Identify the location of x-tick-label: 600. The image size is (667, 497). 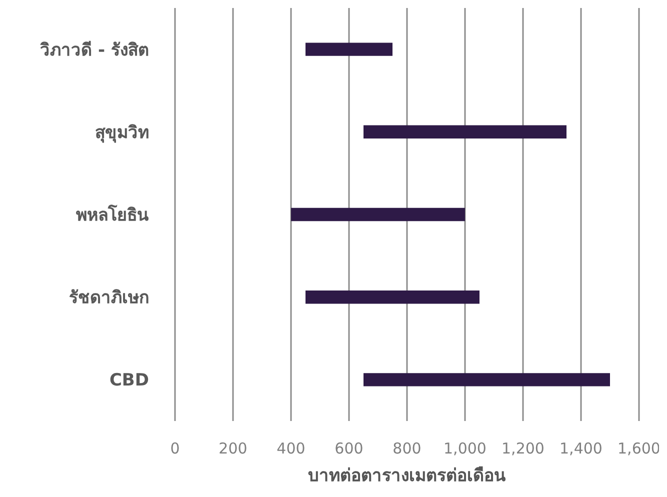
(349, 449).